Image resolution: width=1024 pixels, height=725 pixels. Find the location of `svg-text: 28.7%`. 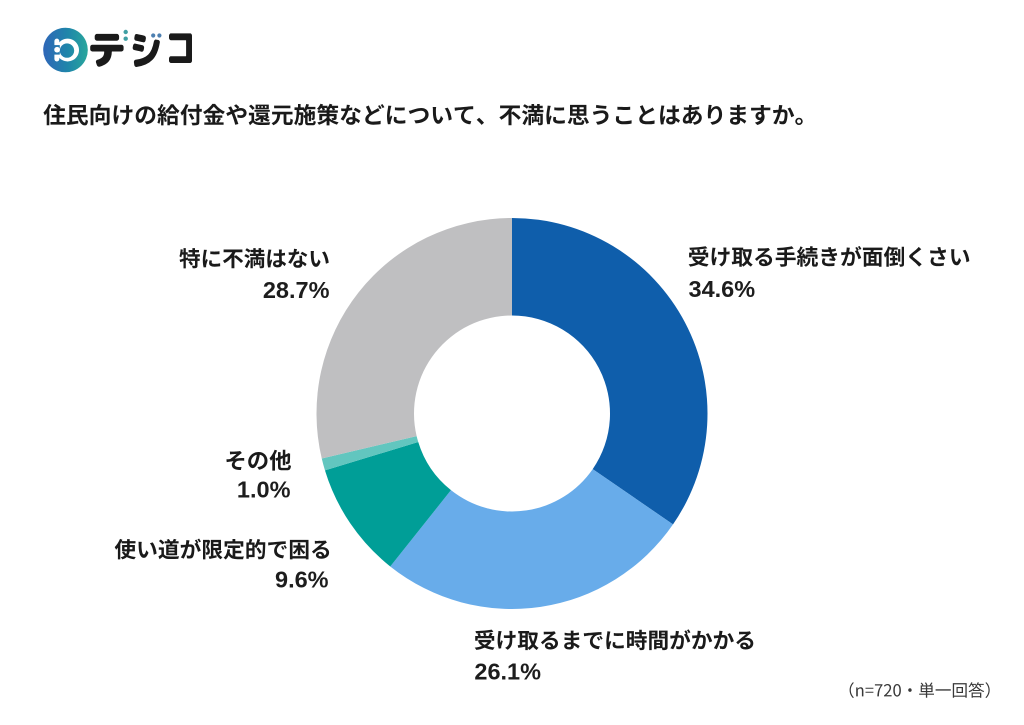

svg-text: 28.7% is located at coordinates (296, 290).